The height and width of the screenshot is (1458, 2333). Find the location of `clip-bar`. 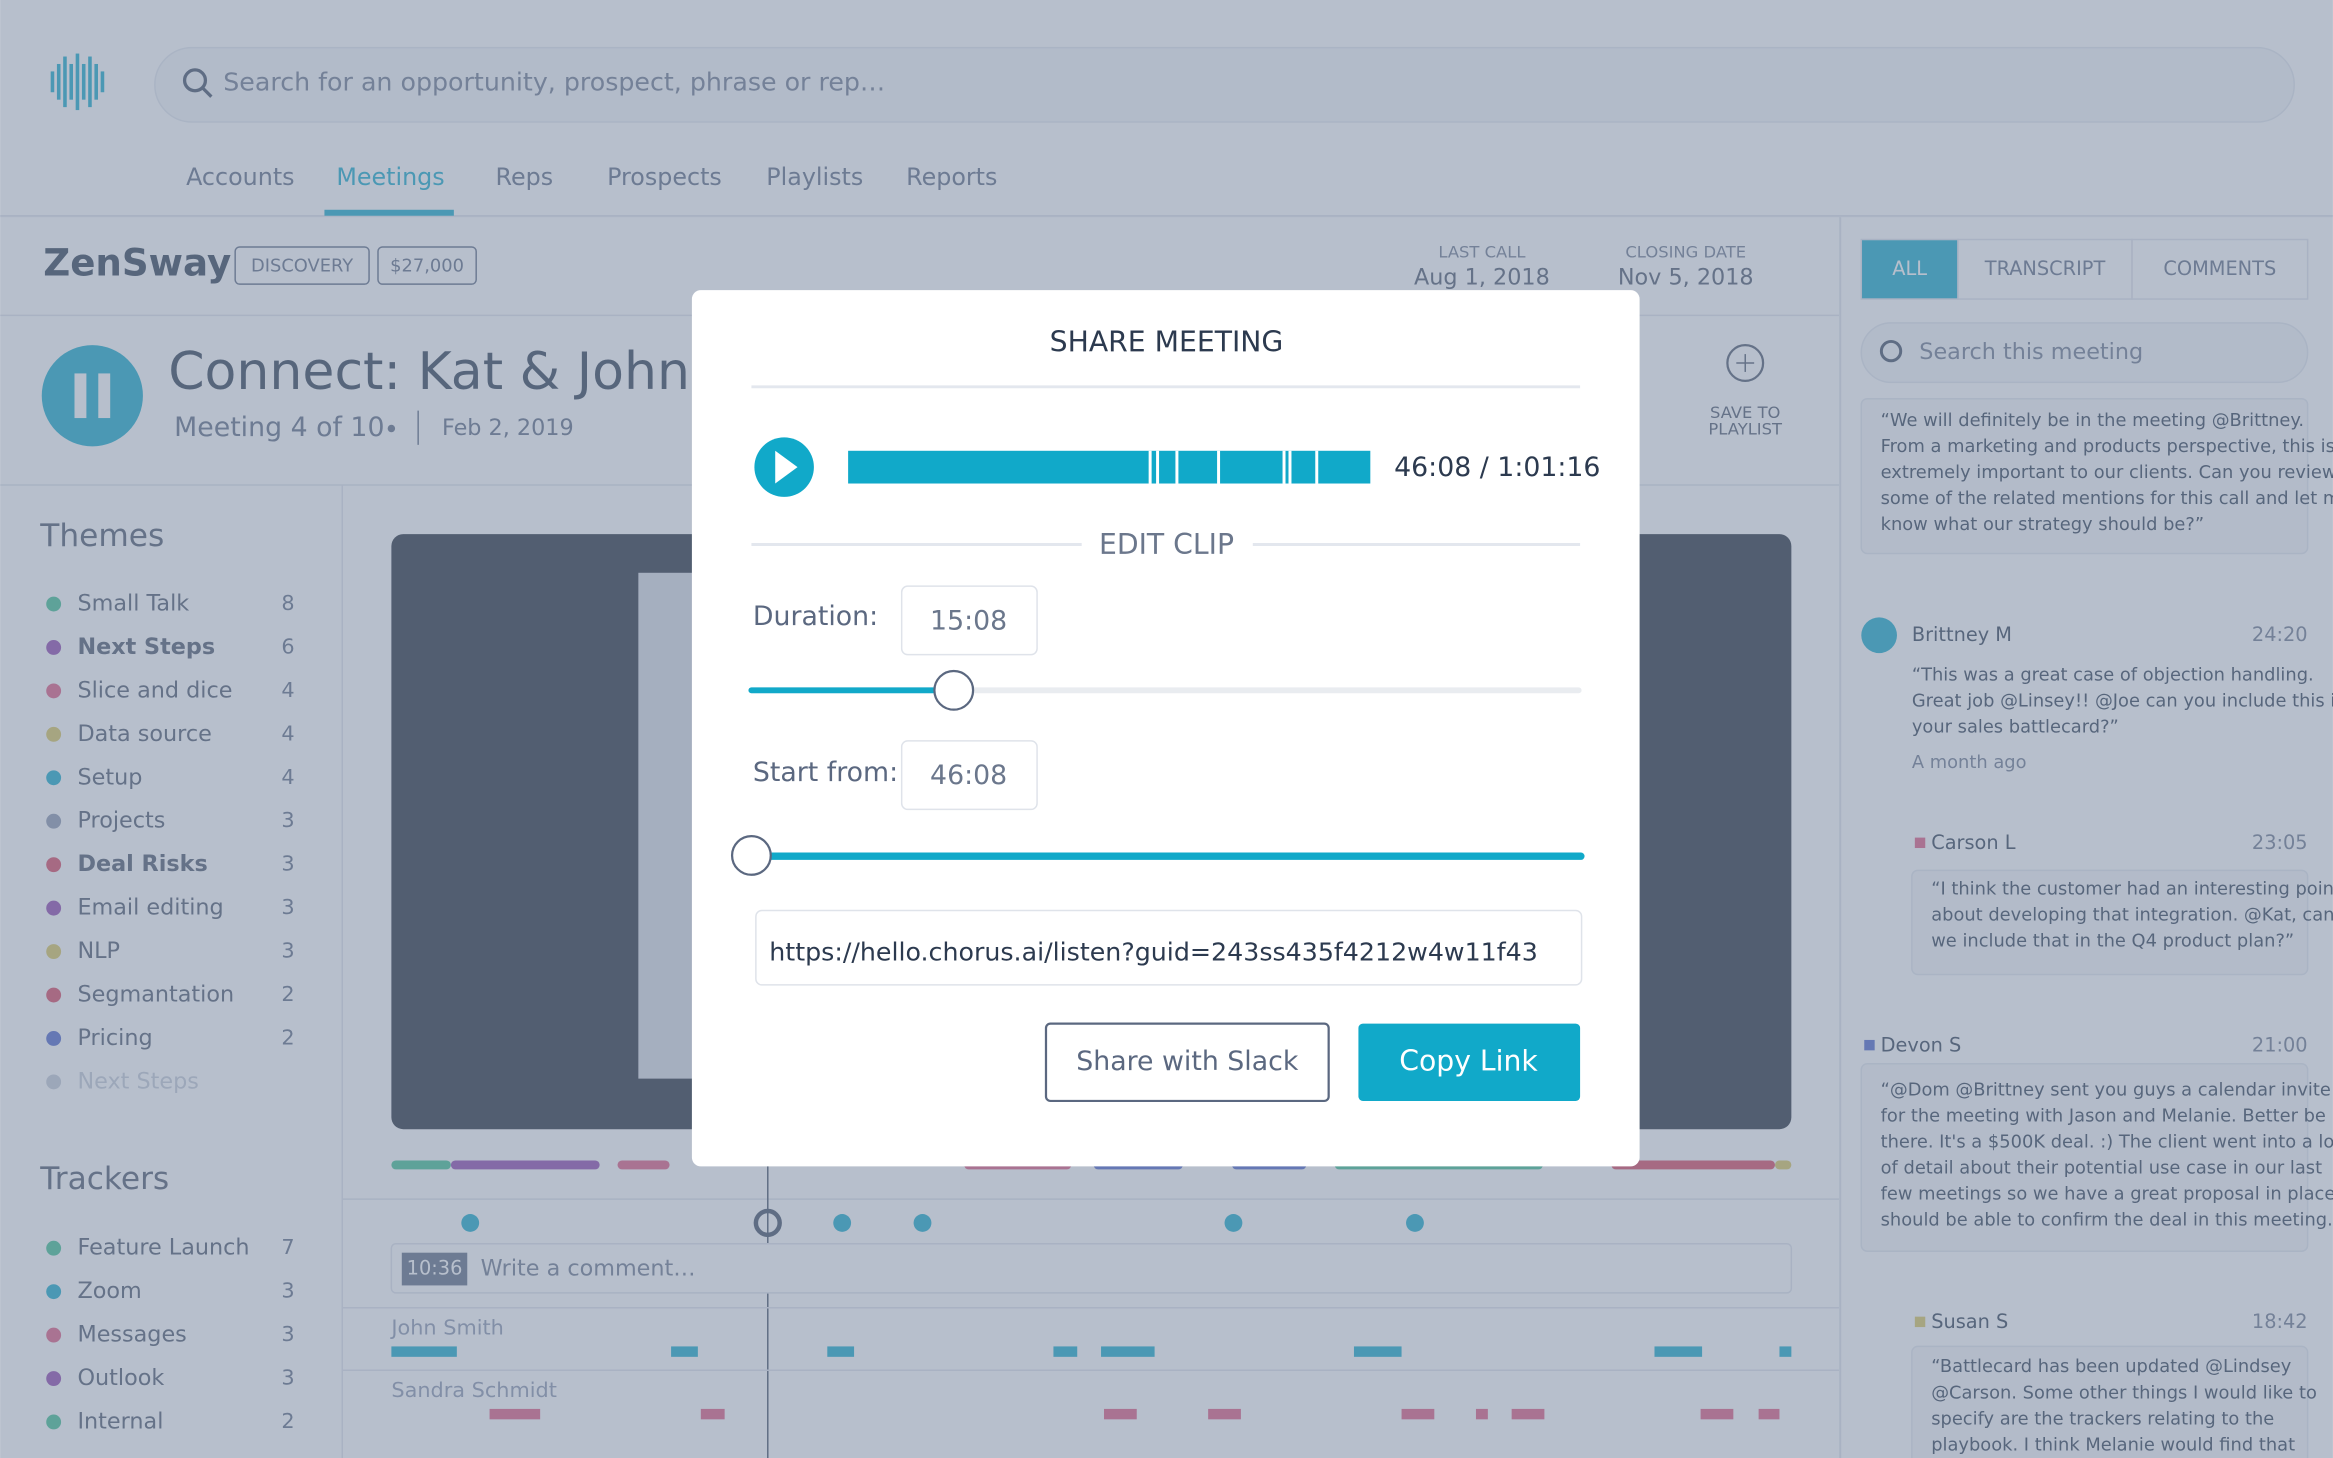

clip-bar is located at coordinates (1109, 467).